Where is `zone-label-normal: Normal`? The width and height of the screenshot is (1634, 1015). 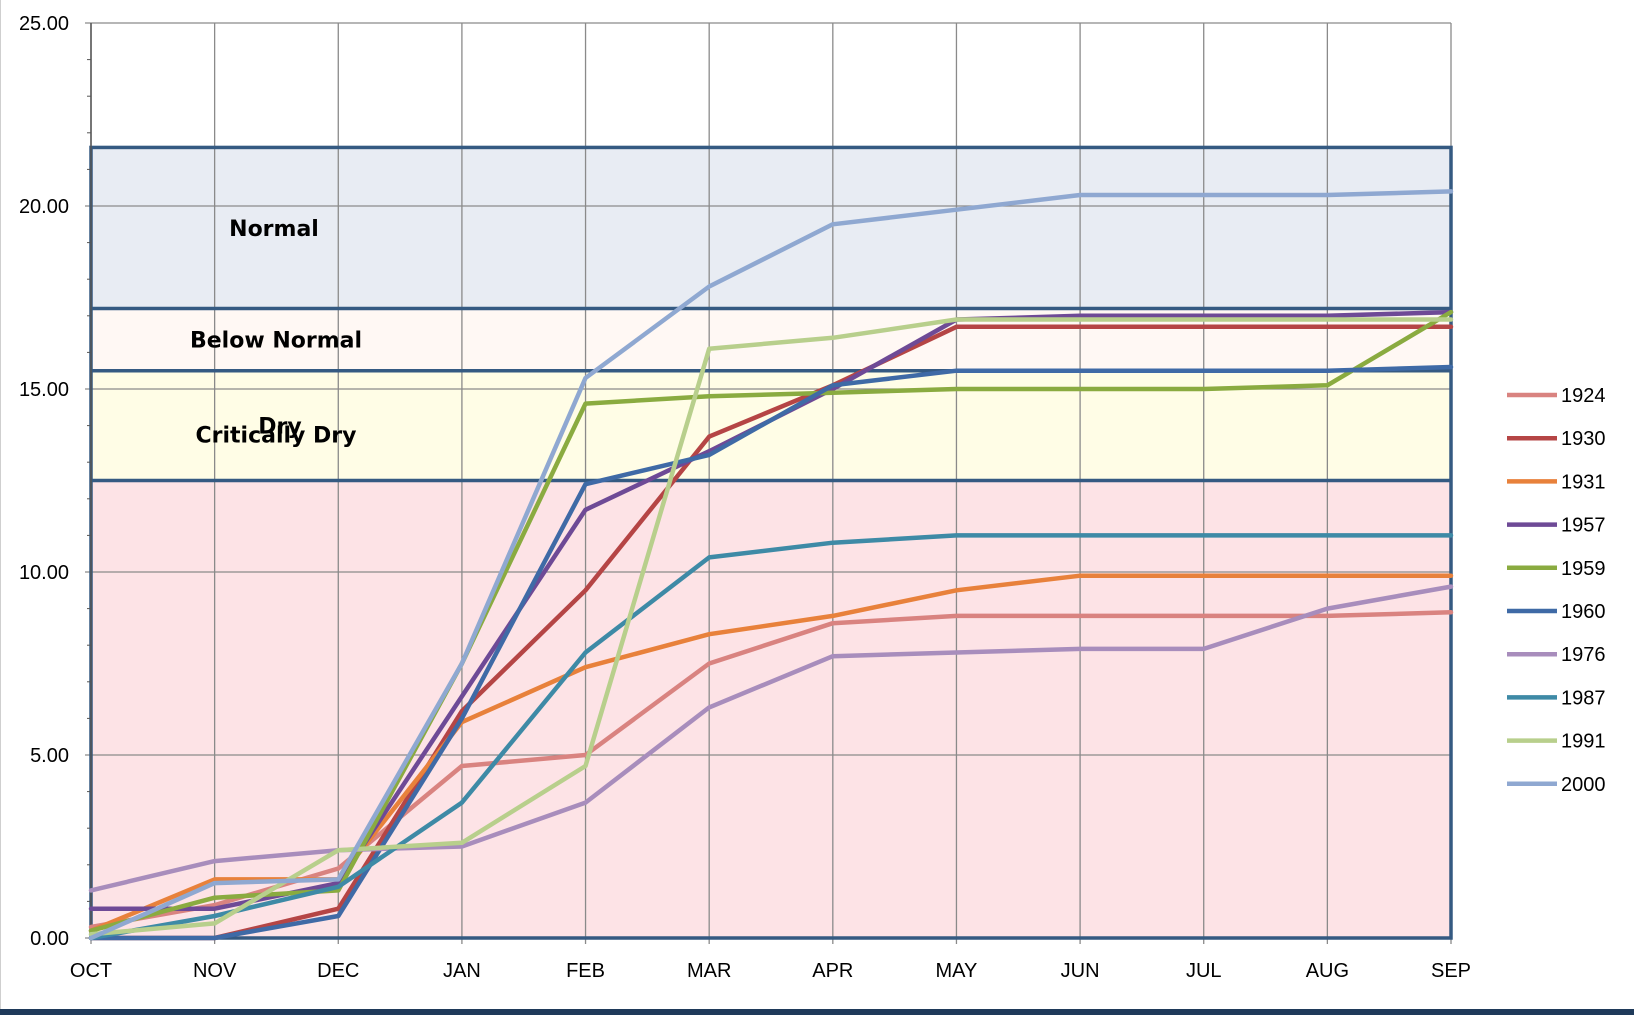
zone-label-normal: Normal is located at coordinates (274, 229).